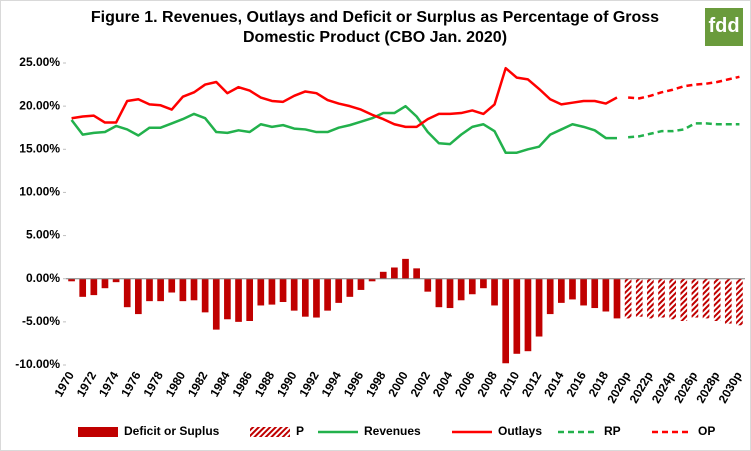 This screenshot has height=451, width=751. I want to click on x-tick-label: 1984, so click(220, 384).